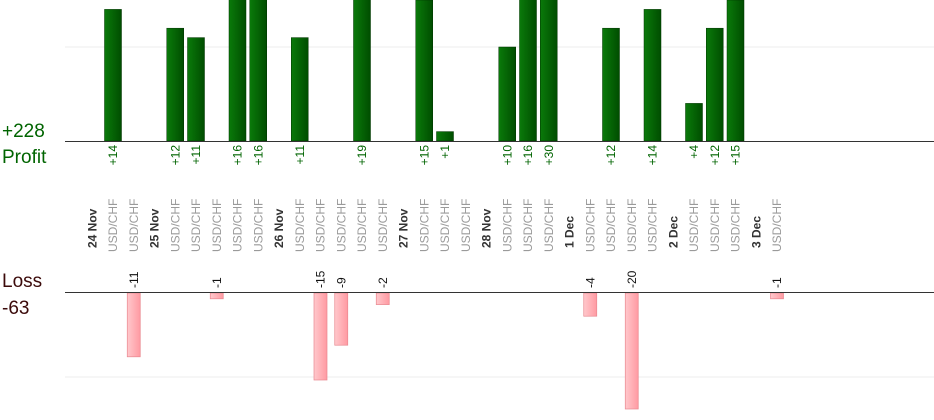 This screenshot has height=420, width=934. I want to click on loss-value-label: -4, so click(590, 282).